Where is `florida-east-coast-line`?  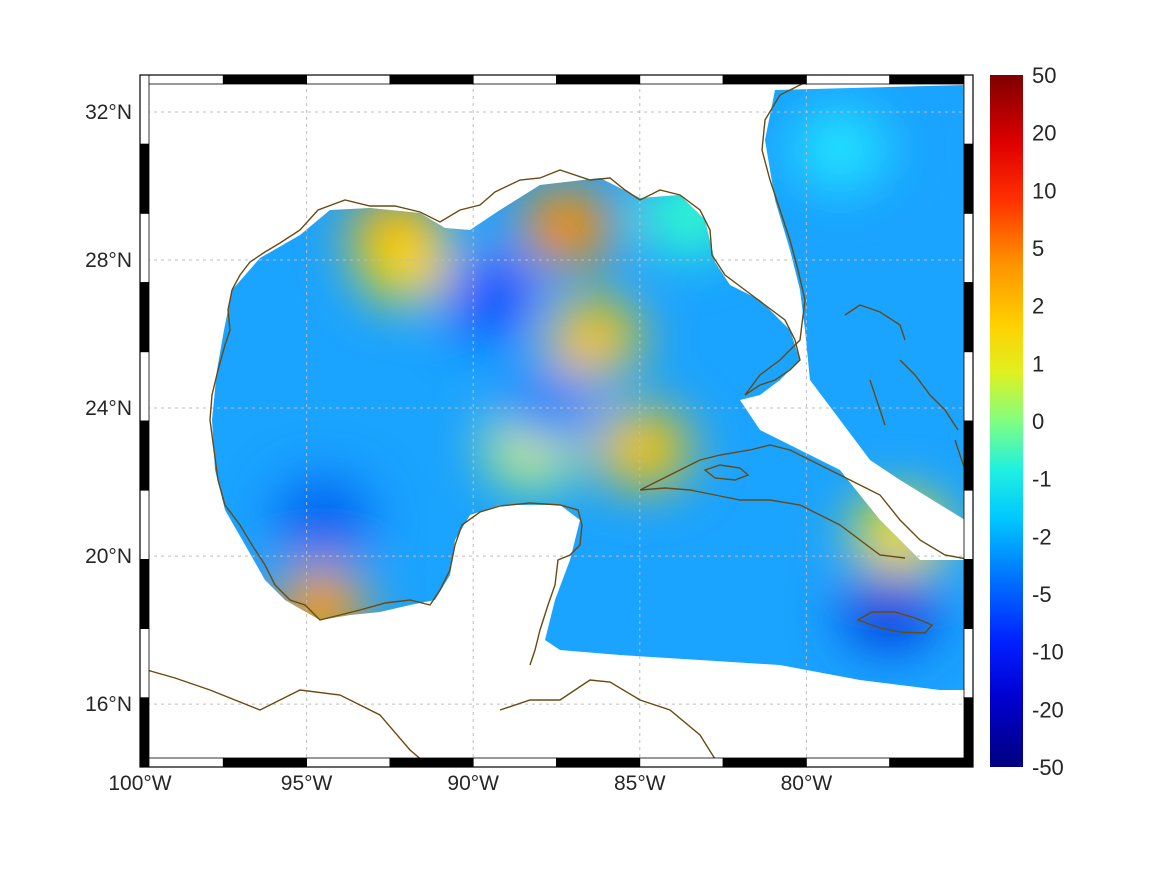 florida-east-coast-line is located at coordinates (782, 235).